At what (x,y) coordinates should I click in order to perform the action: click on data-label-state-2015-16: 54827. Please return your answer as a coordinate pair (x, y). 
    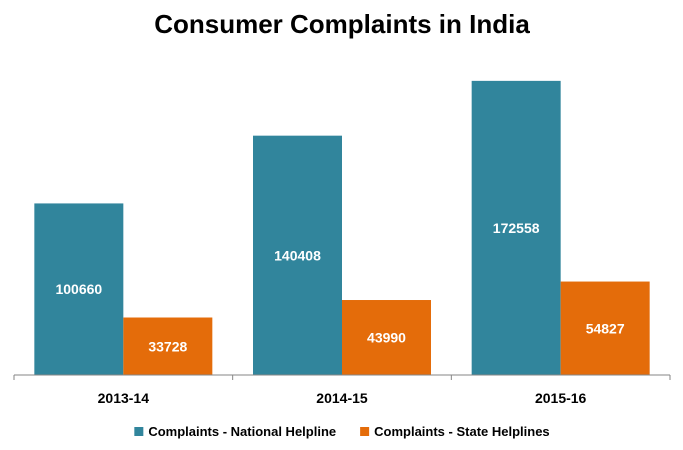
    Looking at the image, I should click on (605, 328).